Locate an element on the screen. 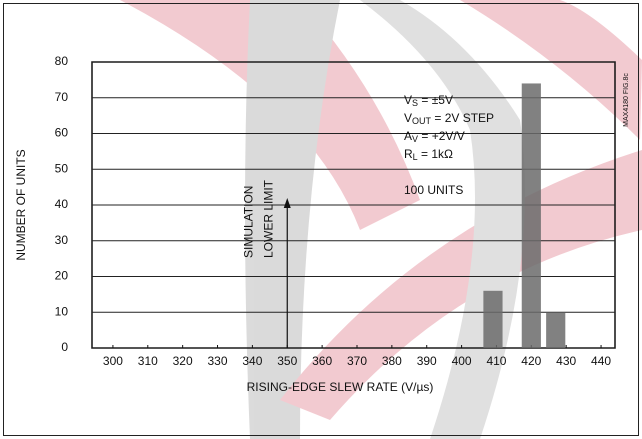 The height and width of the screenshot is (439, 642). figure-id: MAX4180 FIG.8c is located at coordinates (626, 100).